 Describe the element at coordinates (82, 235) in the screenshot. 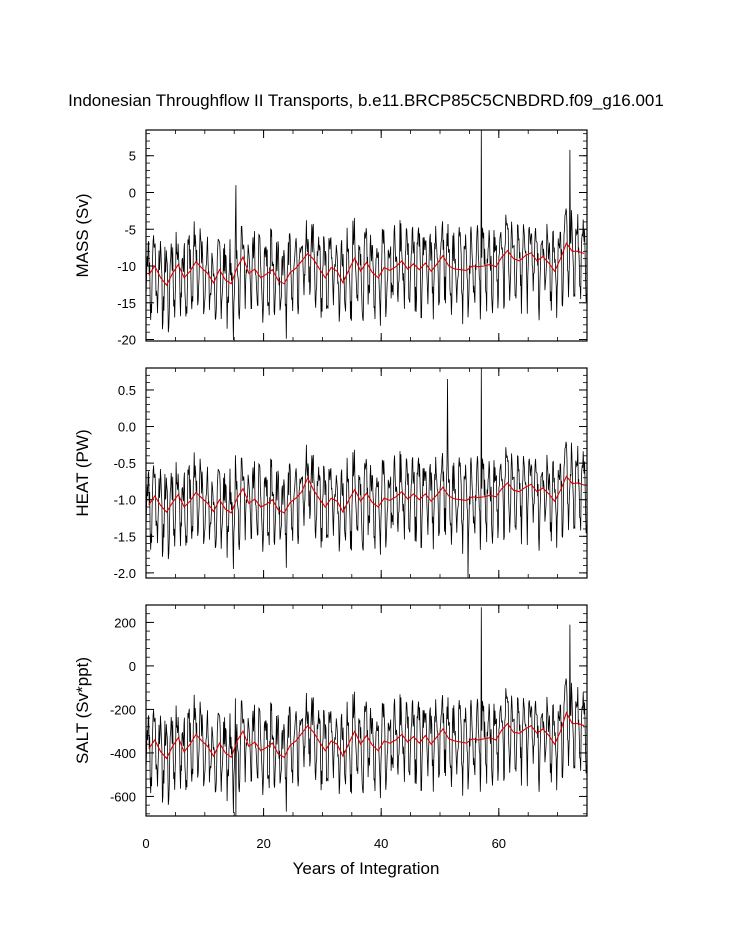

I see `y-axis-label: MASS (Sv)` at that location.